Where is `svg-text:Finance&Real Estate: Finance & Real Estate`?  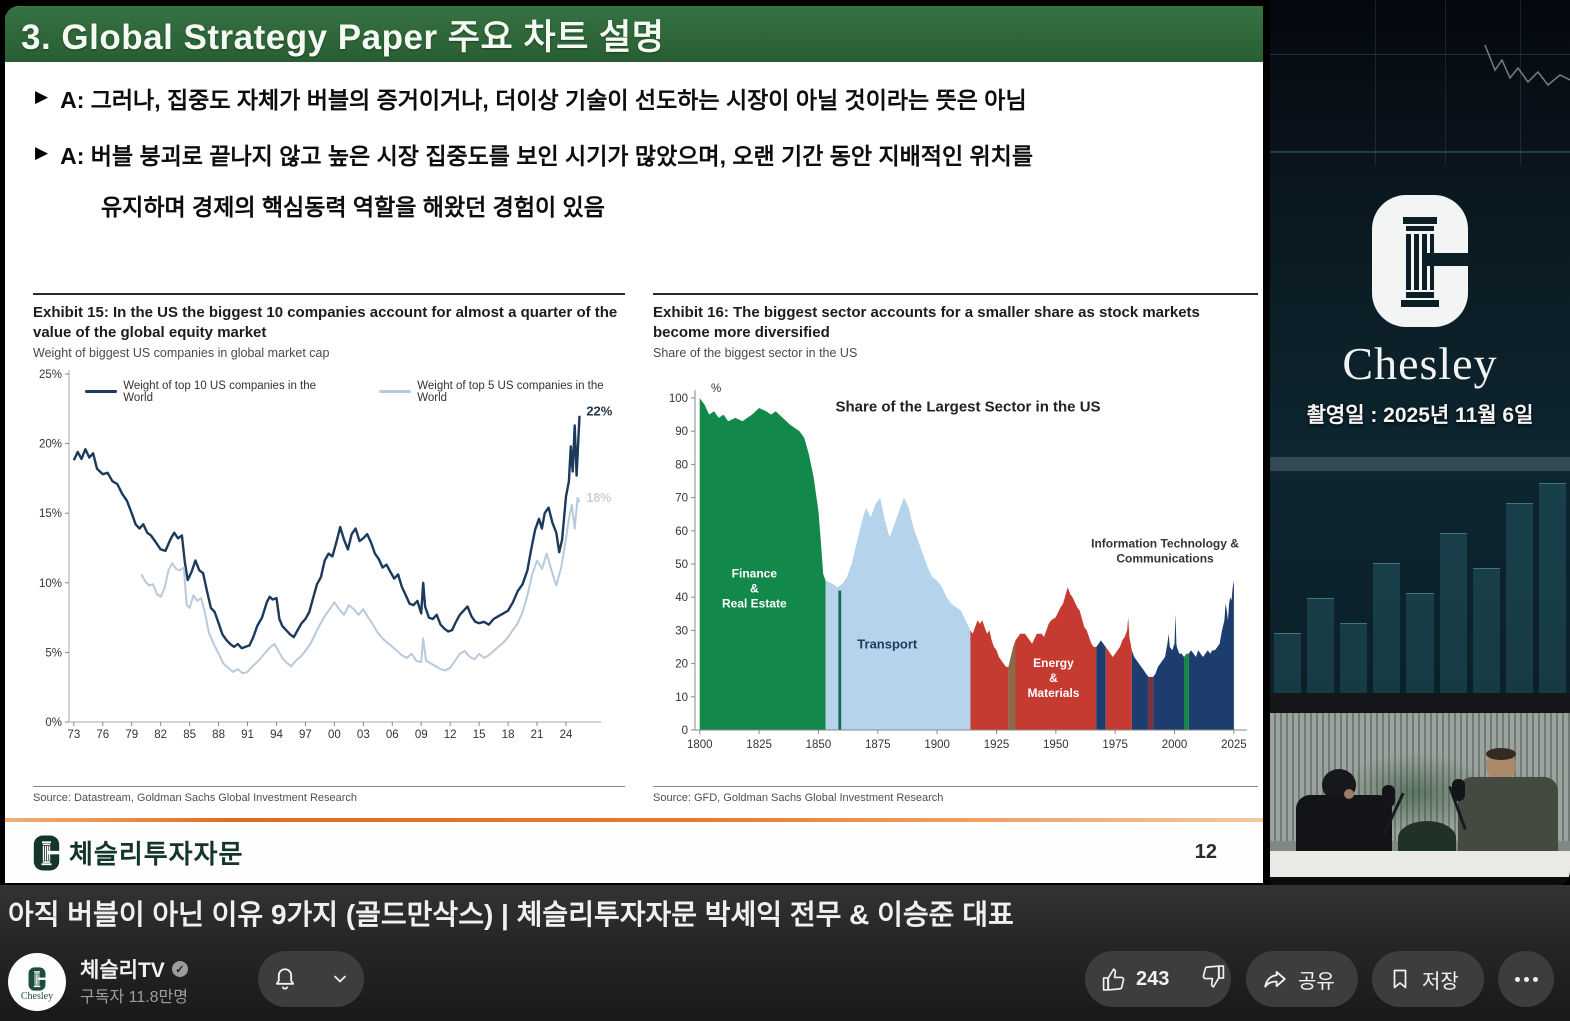 svg-text:Finance&Real Estate: Finance & Real Estate is located at coordinates (754, 588).